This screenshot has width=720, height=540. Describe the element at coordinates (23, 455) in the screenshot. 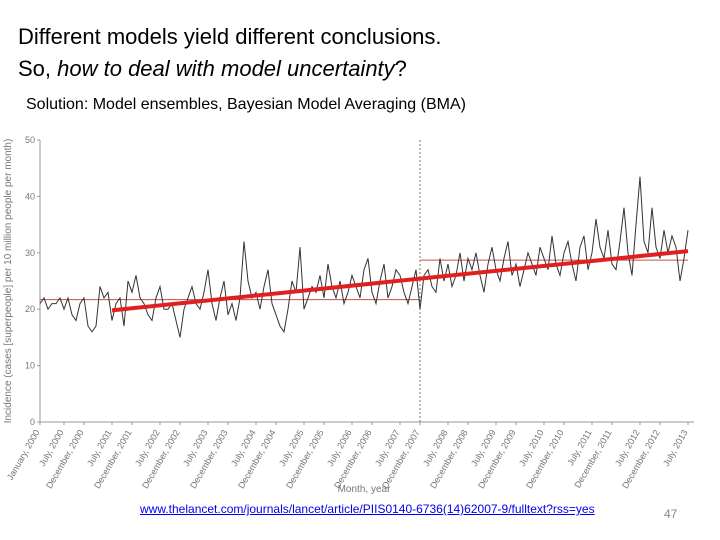

I see `x-tick-label: January, 2000` at that location.